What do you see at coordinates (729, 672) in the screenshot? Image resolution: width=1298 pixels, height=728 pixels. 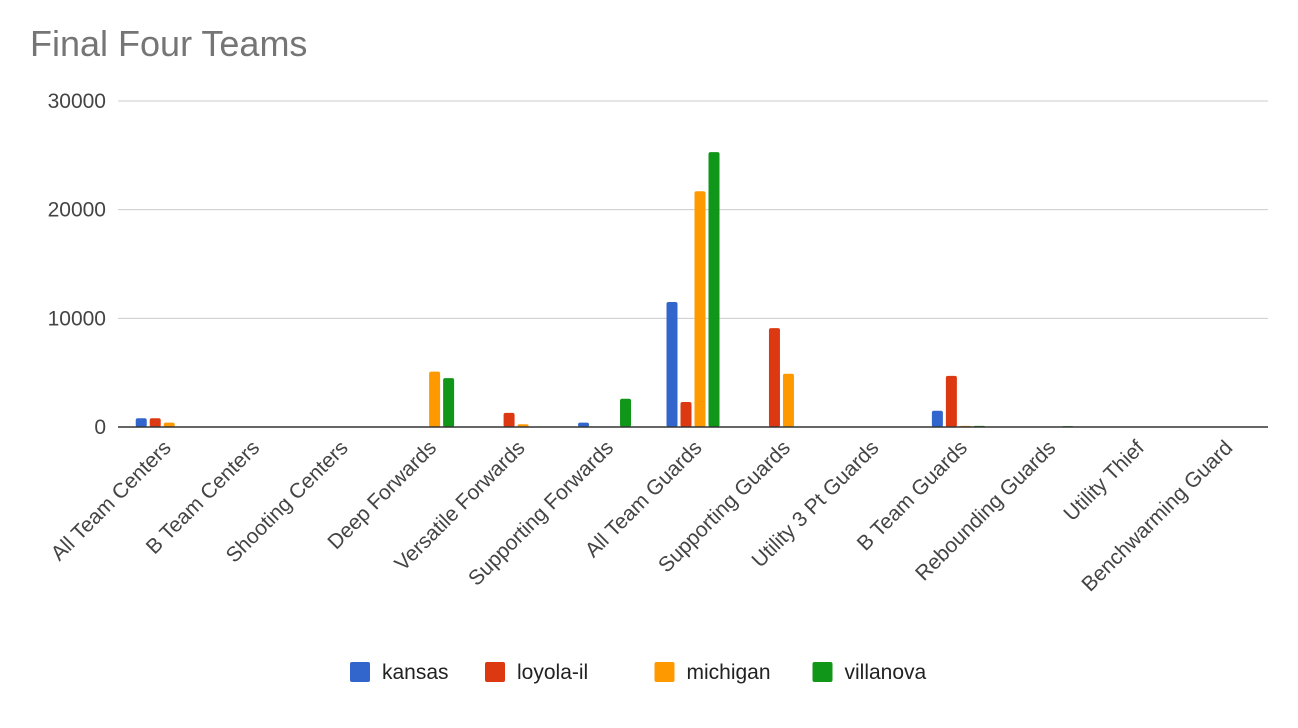 I see `legend-label: michigan` at bounding box center [729, 672].